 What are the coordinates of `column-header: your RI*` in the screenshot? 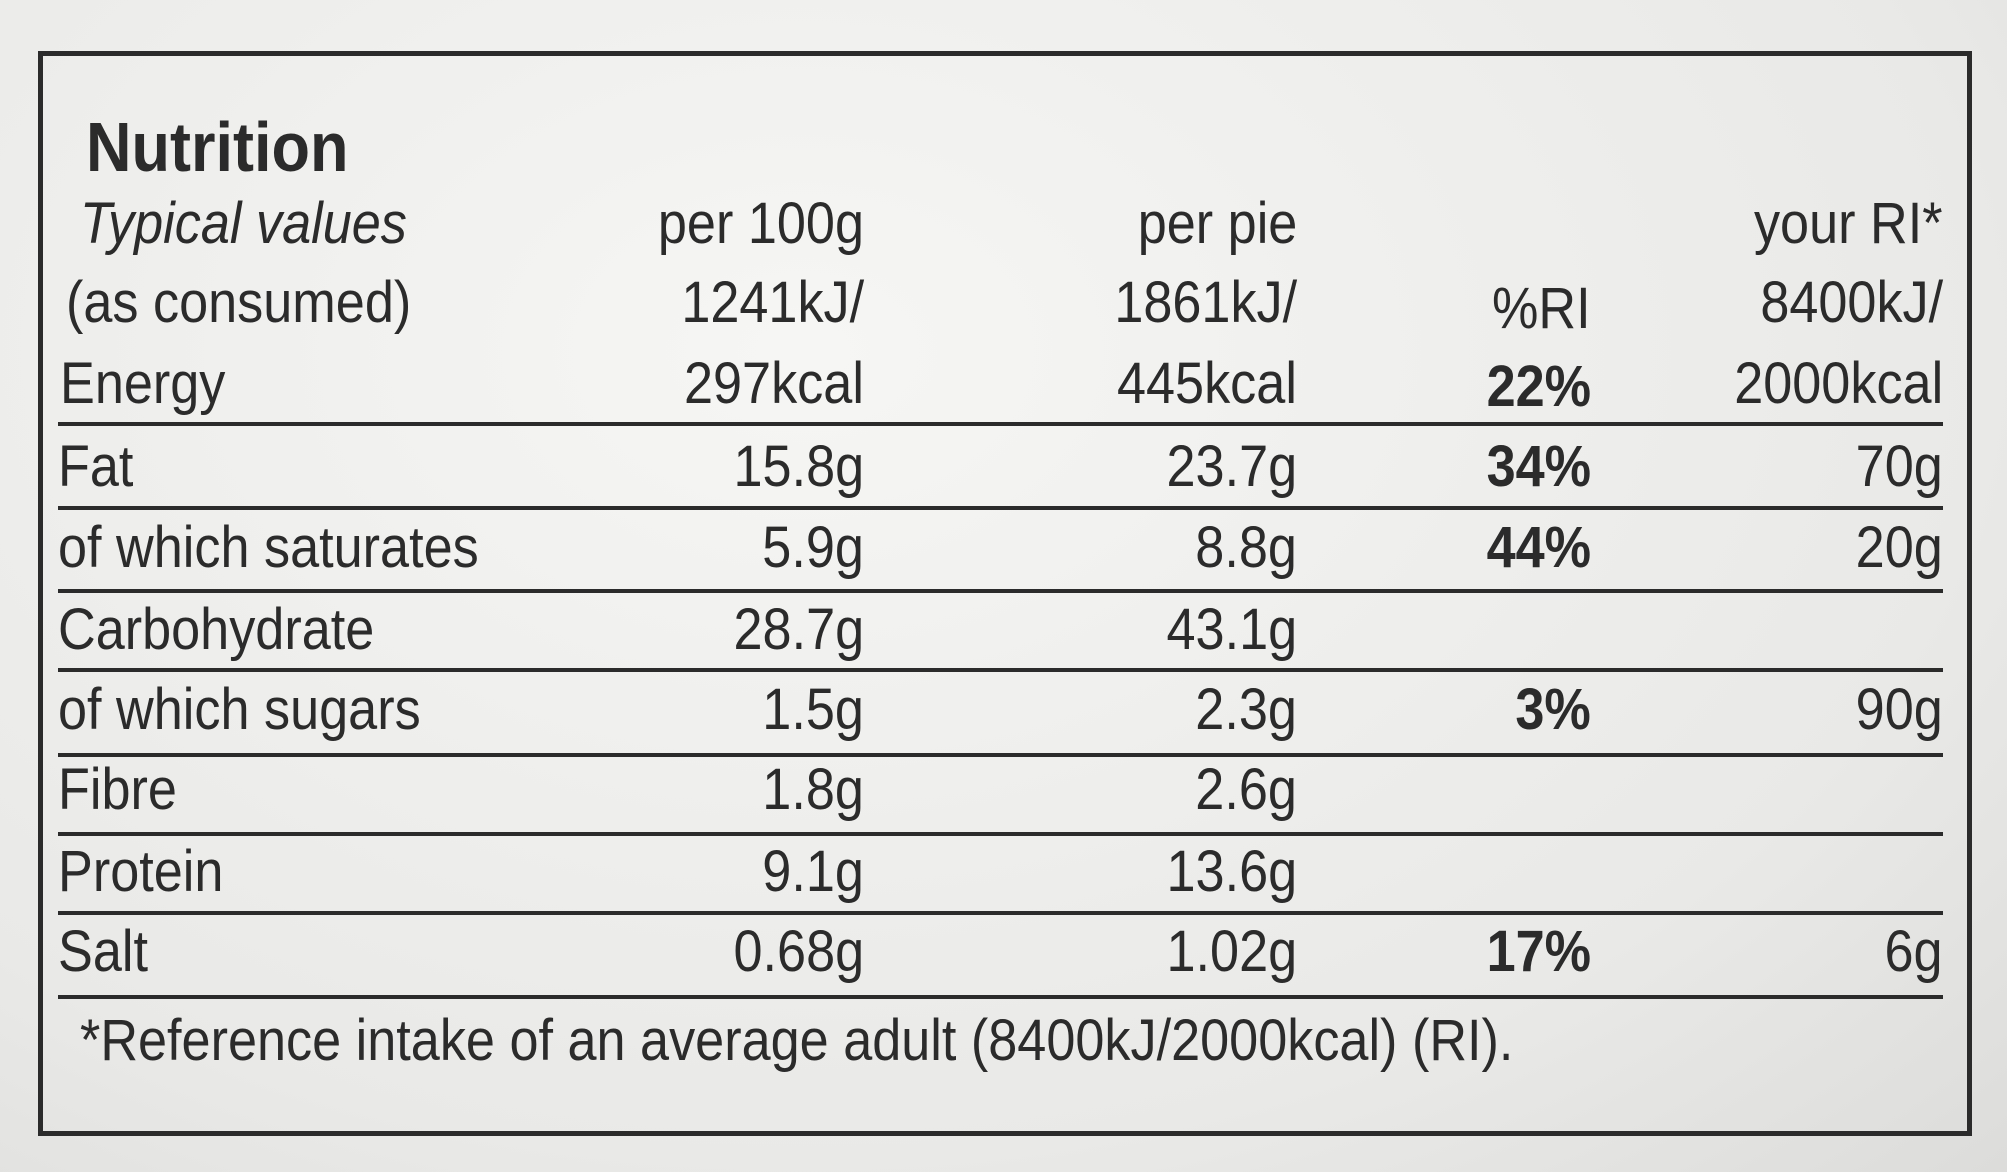 It's located at (1848, 223).